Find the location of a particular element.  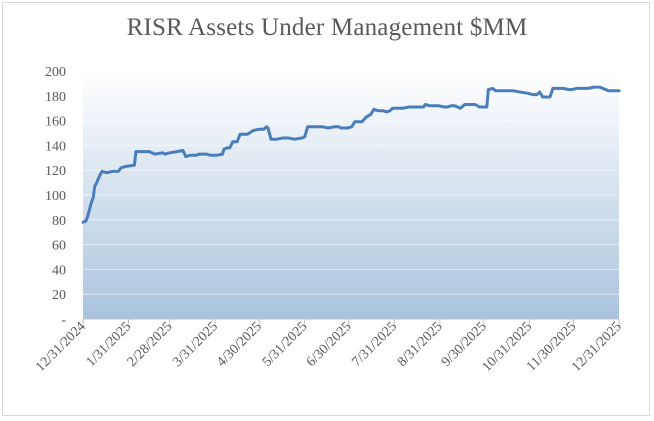

x-tick-label: 12/31/2025 is located at coordinates (597, 347).